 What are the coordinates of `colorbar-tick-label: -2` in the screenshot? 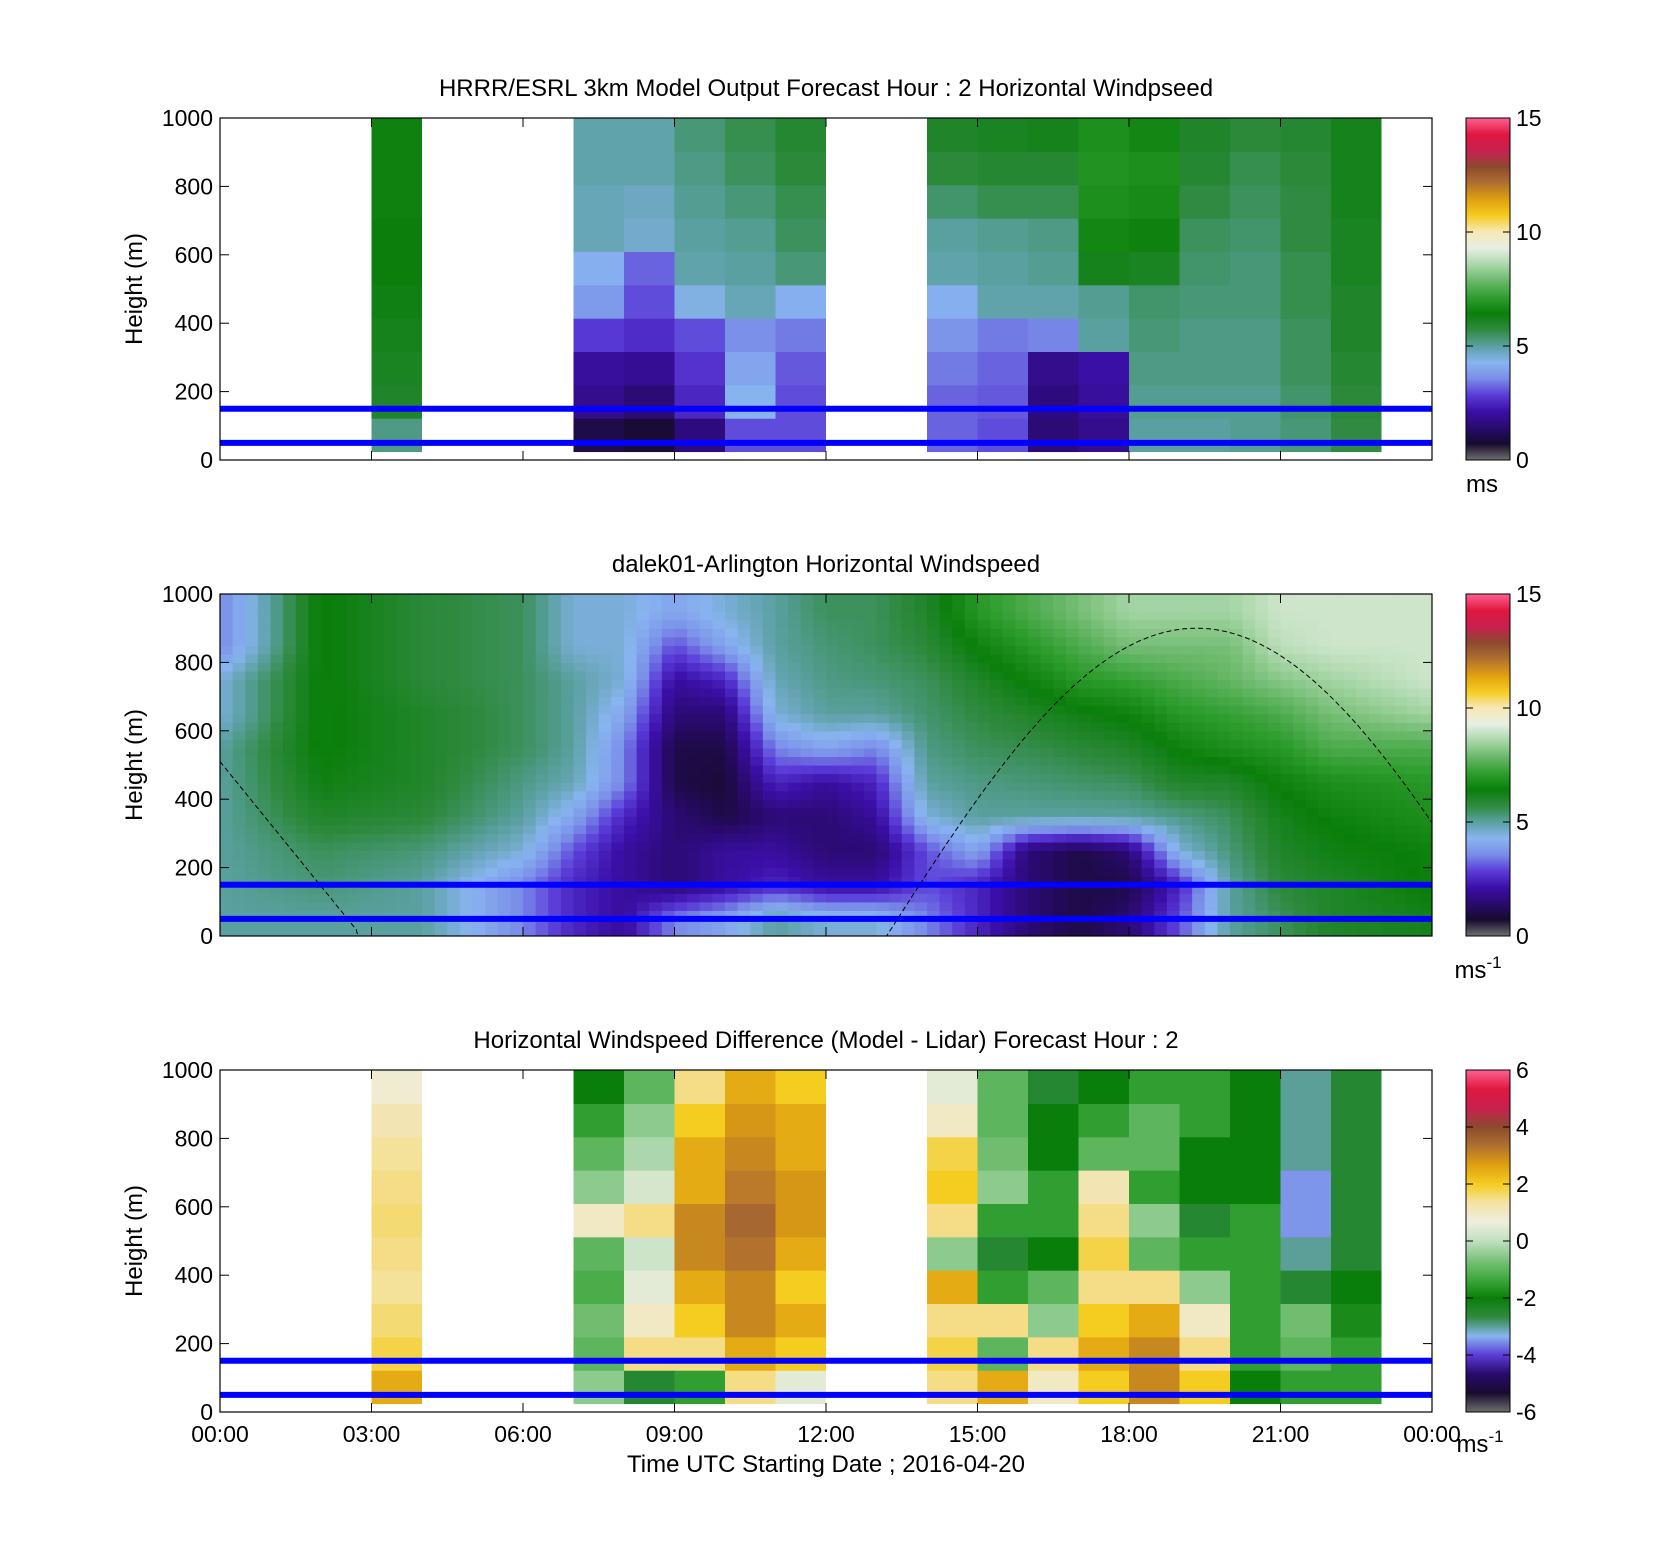 It's located at (1526, 1298).